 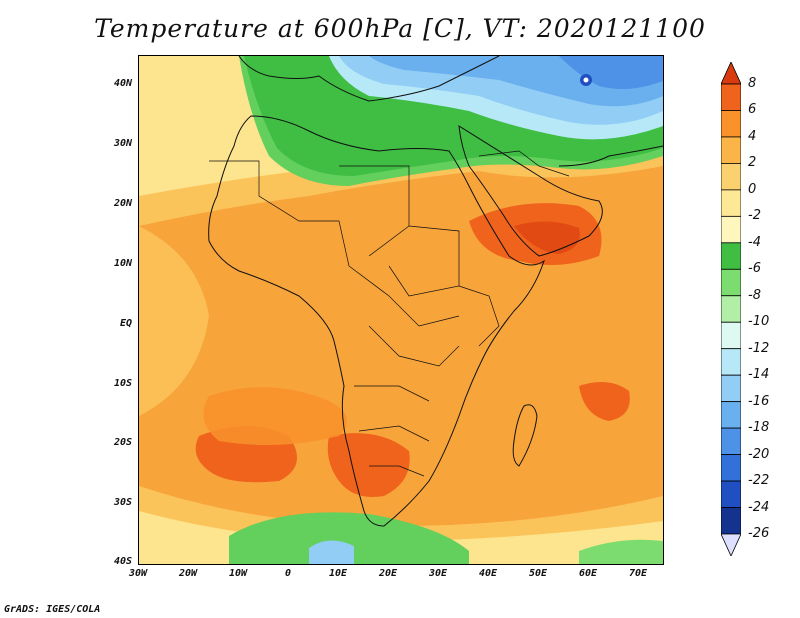 I want to click on lon-label: 30E, so click(x=438, y=573).